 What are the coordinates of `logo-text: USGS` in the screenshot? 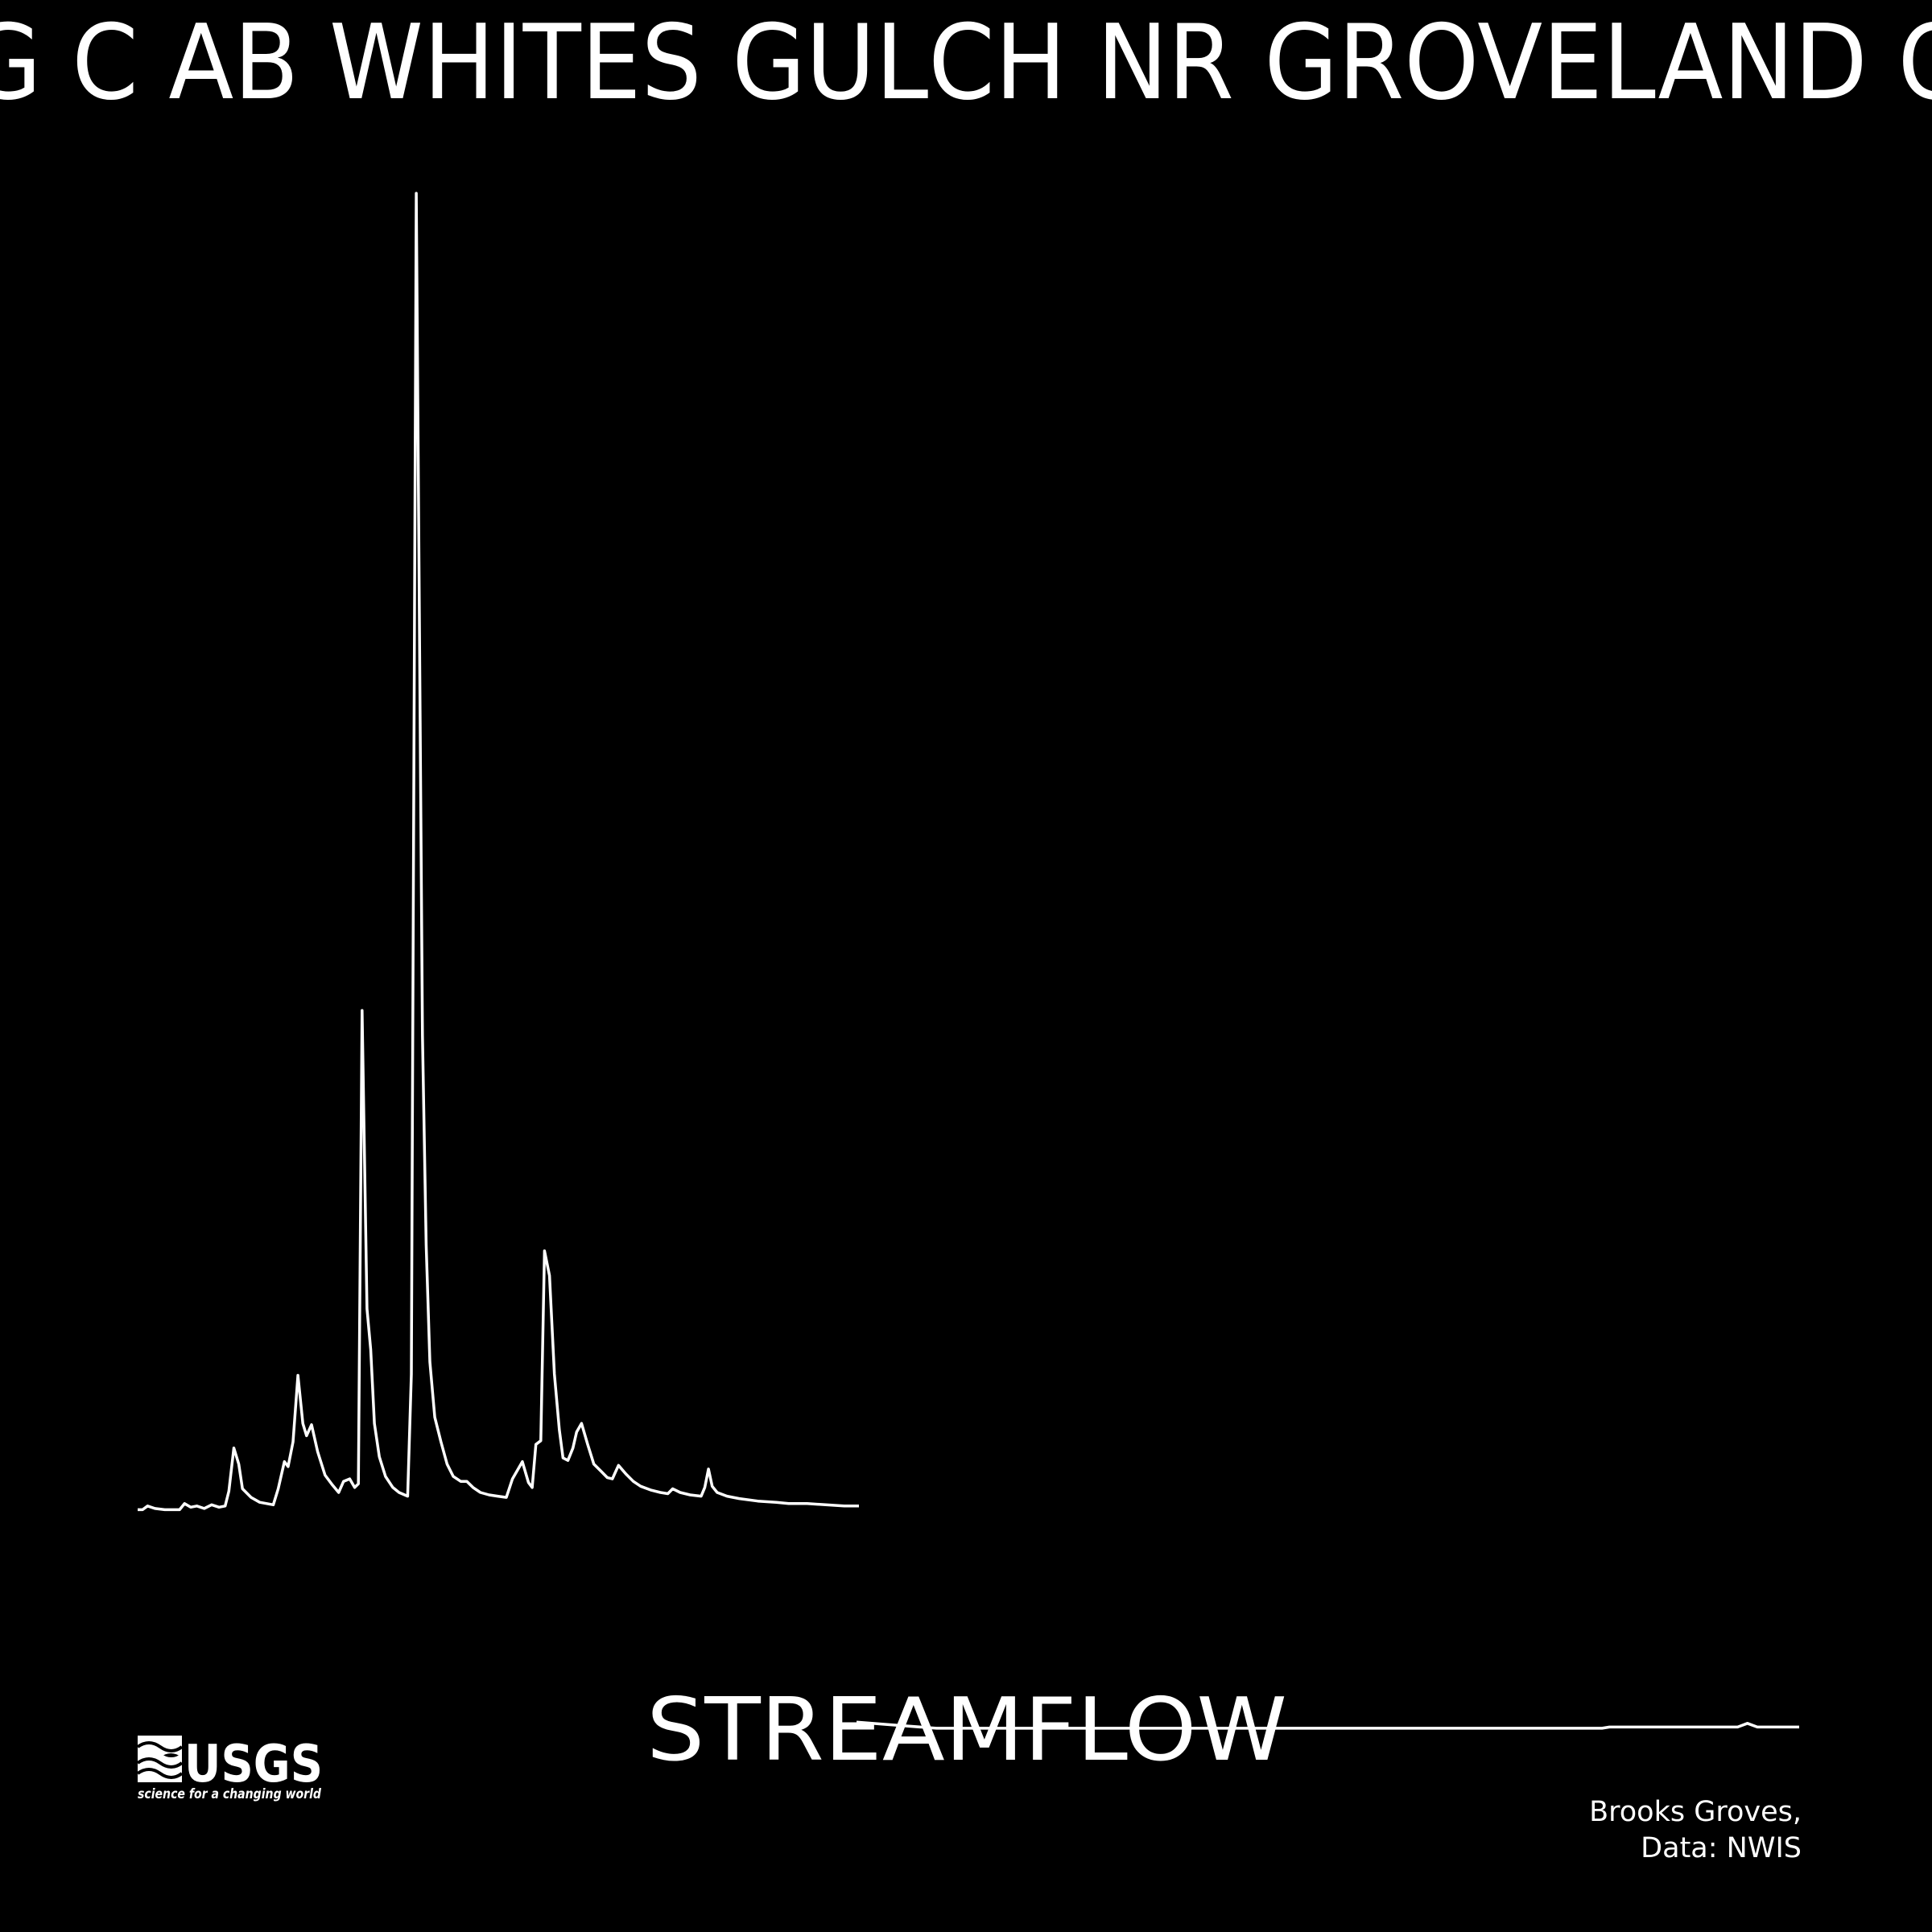 It's located at (253, 1765).